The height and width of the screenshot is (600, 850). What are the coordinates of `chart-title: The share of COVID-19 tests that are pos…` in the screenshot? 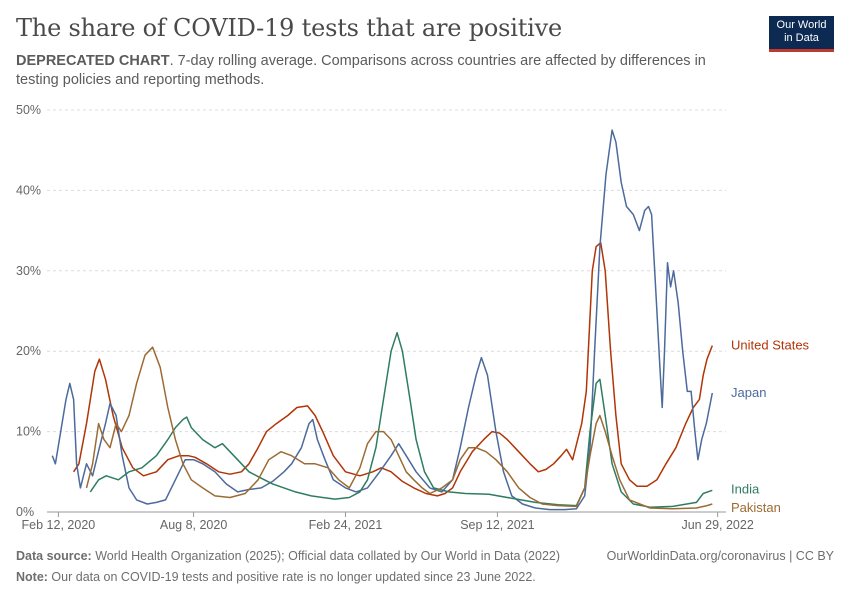 It's located at (289, 28).